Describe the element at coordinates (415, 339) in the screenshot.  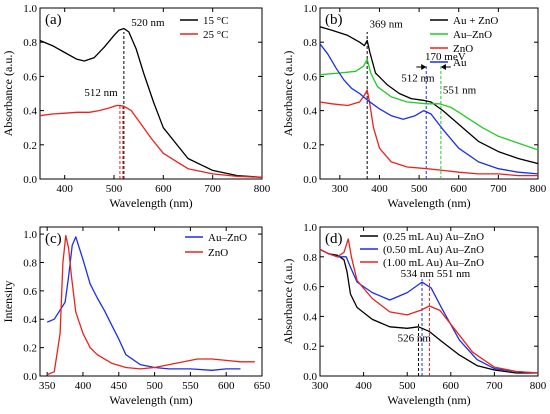
I see `peak-annotation: 526 nm` at that location.